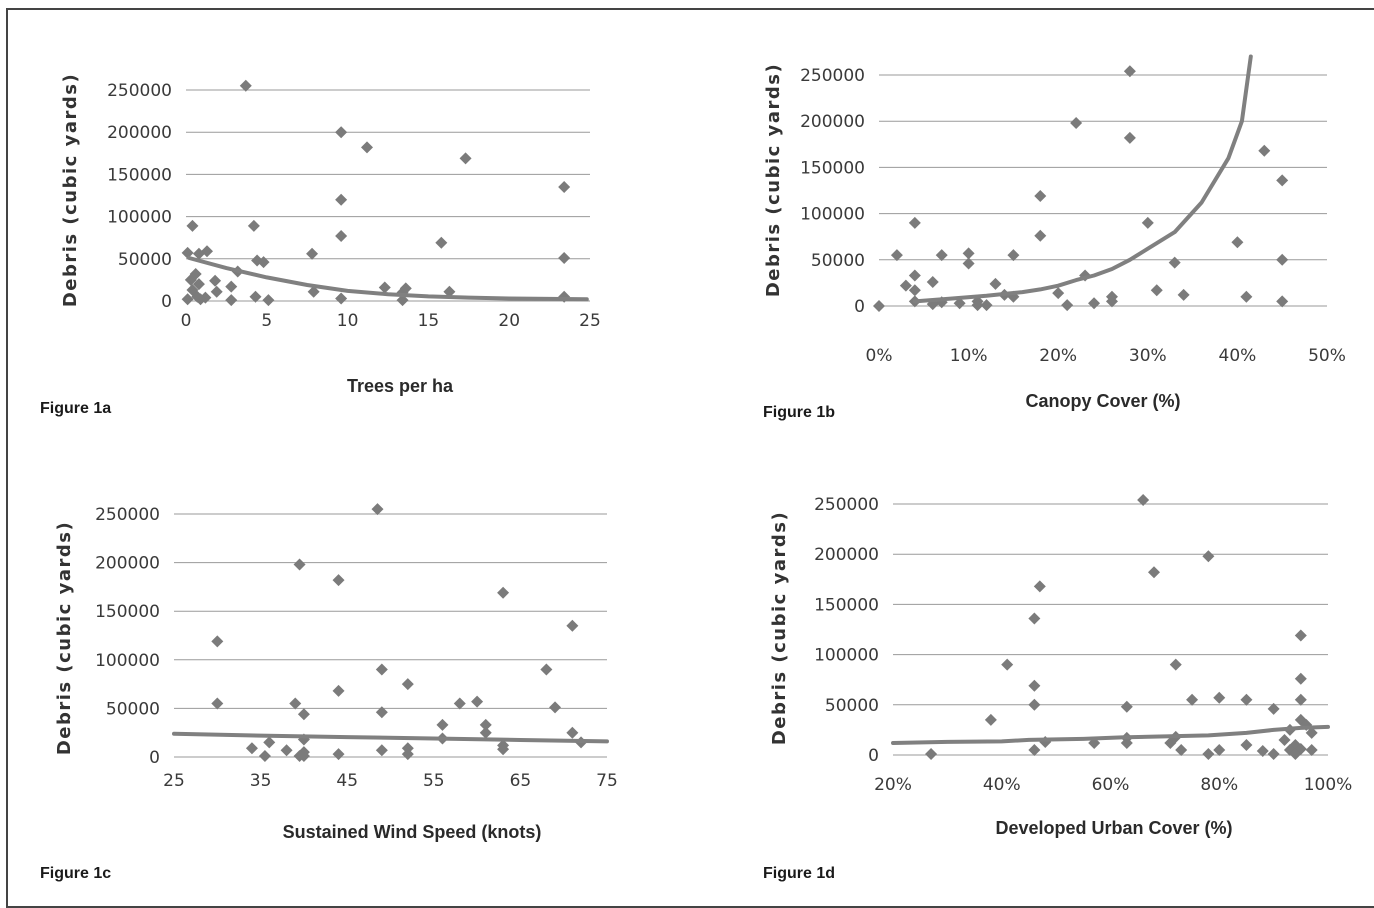 This screenshot has width=1374, height=908. Describe the element at coordinates (412, 832) in the screenshot. I see `x-axis-title: Sustained Wind Speed (knots)` at that location.